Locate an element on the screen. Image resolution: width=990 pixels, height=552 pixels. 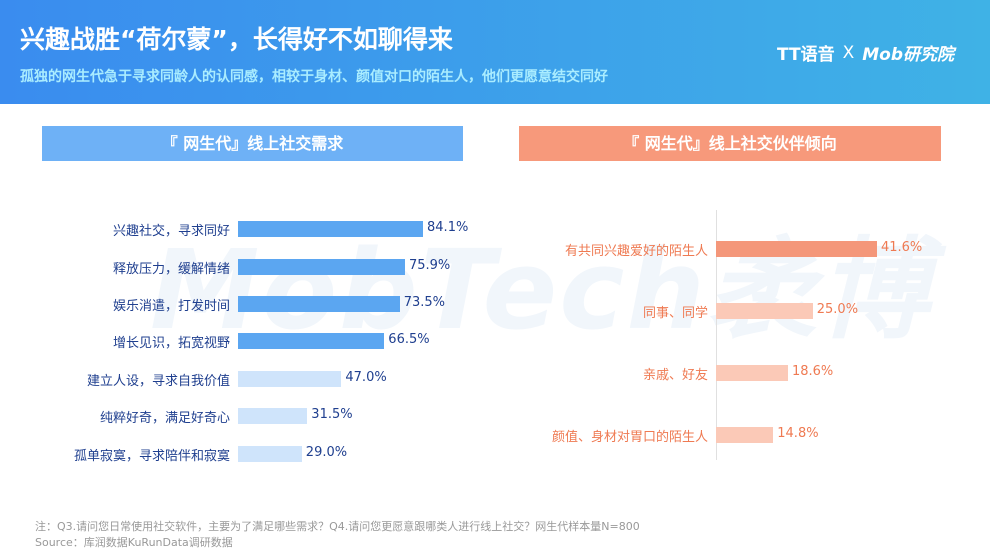
category-label: 亲戚、好友 is located at coordinates (675, 375).